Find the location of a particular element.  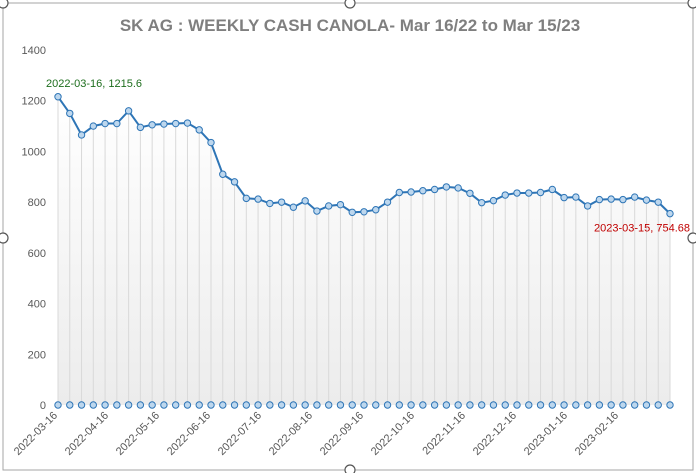

resize-handle-top-left is located at coordinates (4, 4).